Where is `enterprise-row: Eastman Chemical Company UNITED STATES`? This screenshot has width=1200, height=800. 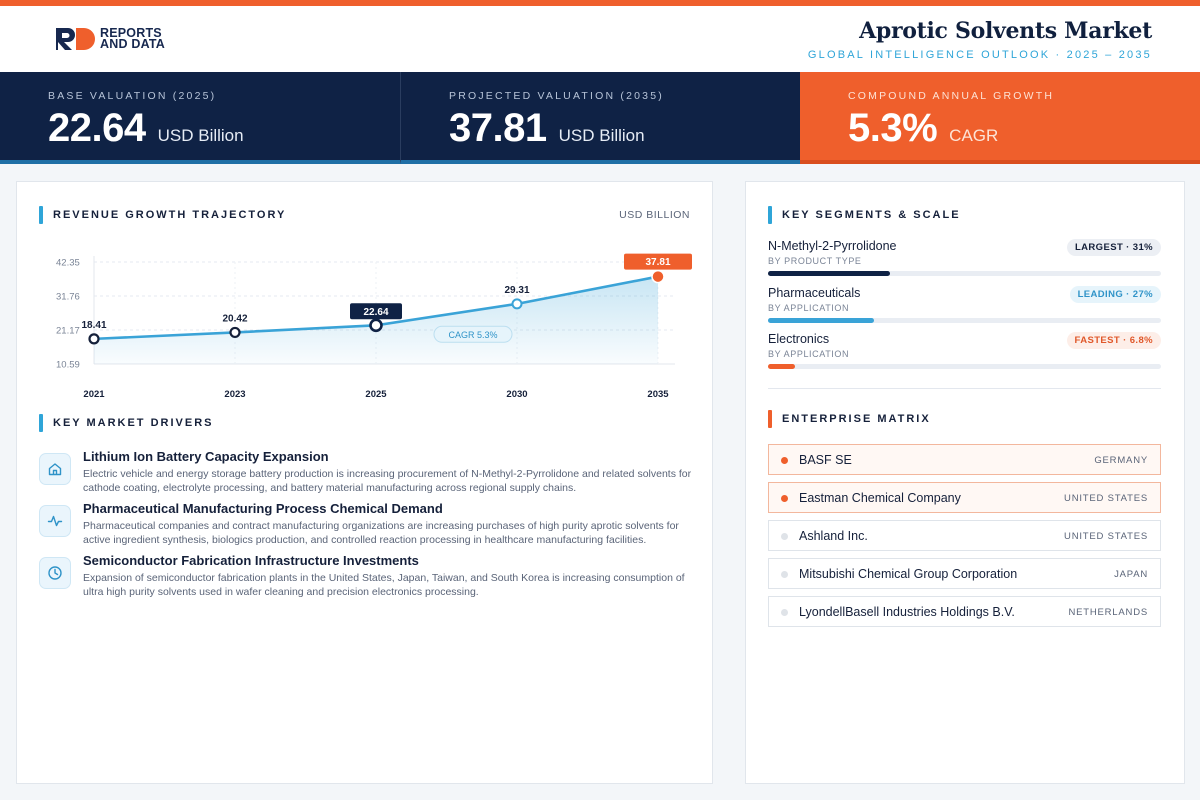 enterprise-row: Eastman Chemical Company UNITED STATES is located at coordinates (964, 497).